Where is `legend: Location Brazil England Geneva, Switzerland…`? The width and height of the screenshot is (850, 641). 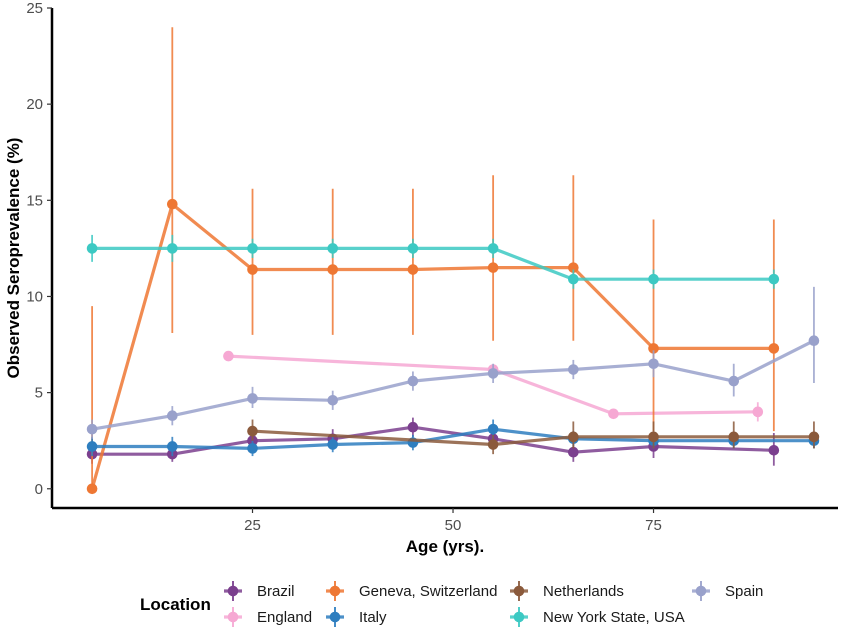 legend: Location Brazil England Geneva, Switzerland… is located at coordinates (451, 604).